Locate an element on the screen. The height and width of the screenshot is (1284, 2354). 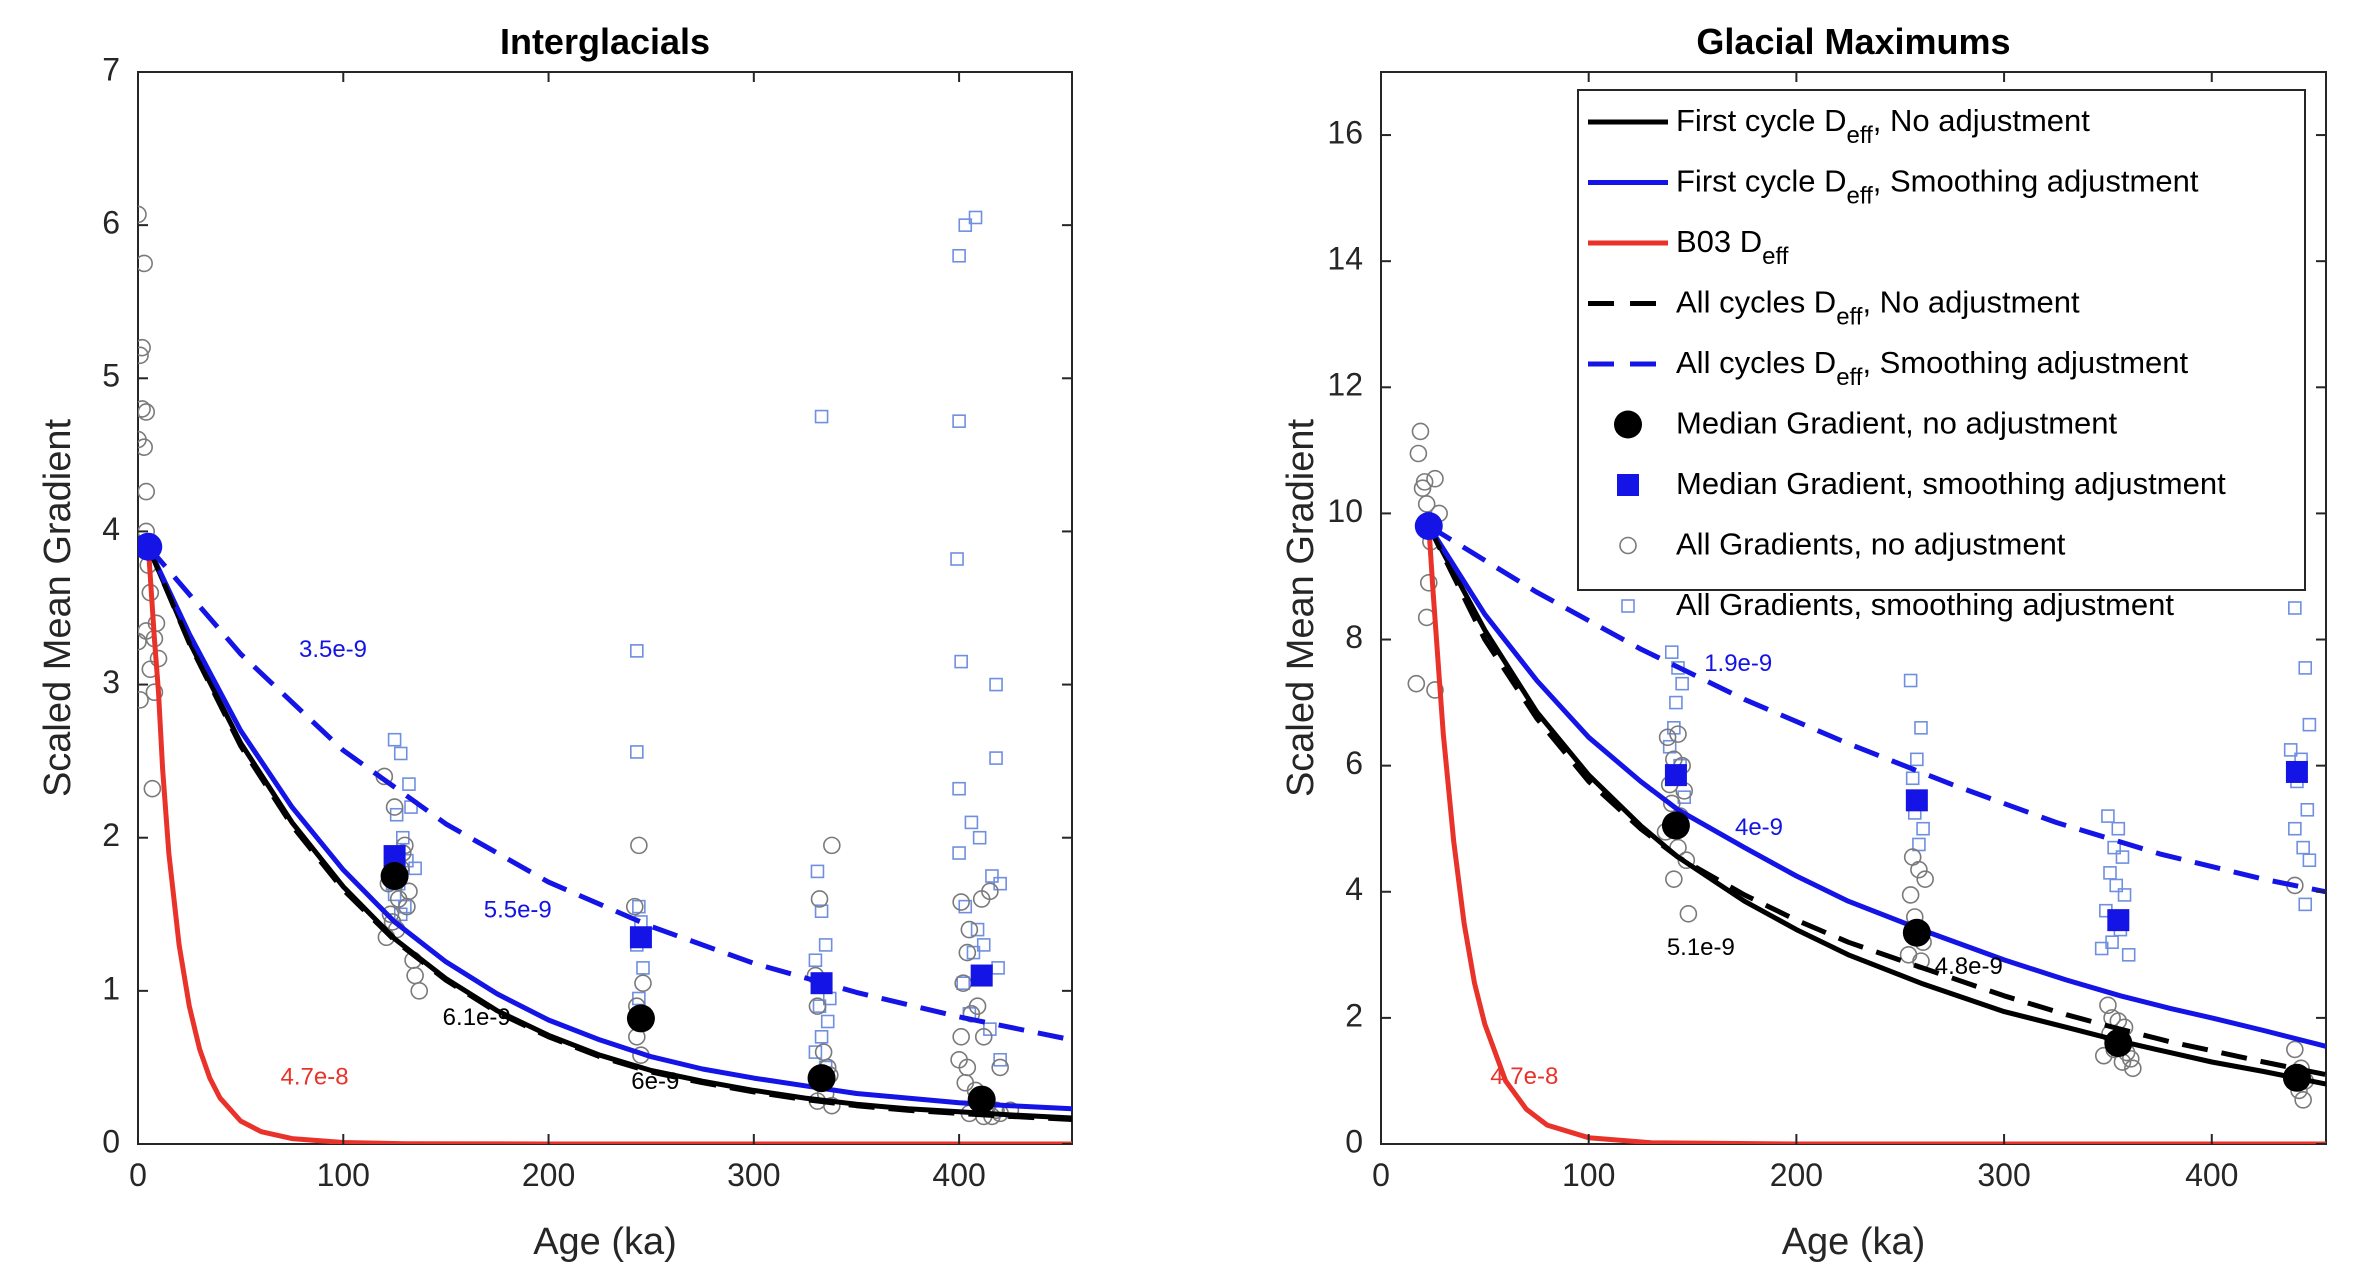
curve-label: 6e-9 is located at coordinates (655, 1081).